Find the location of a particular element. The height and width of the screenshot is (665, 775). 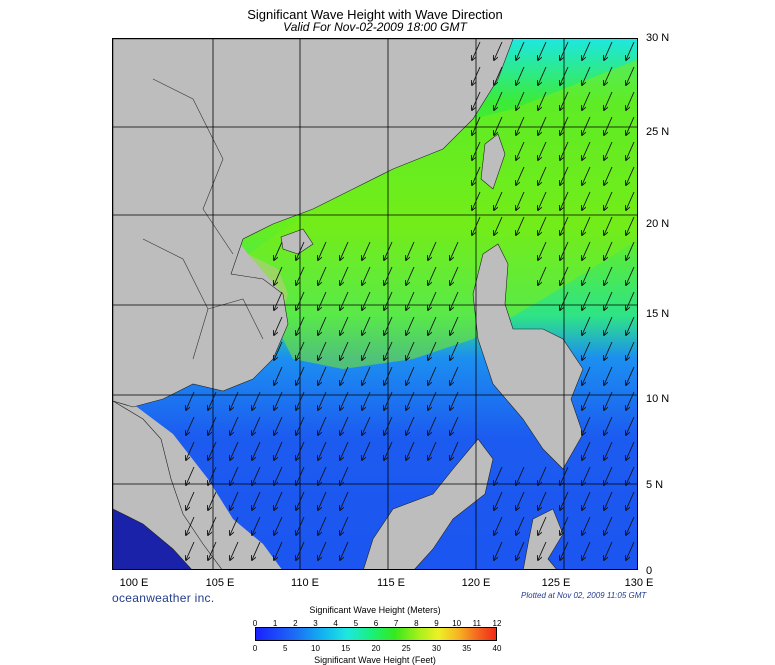

lon-label-130e: 130 E is located at coordinates (639, 583).